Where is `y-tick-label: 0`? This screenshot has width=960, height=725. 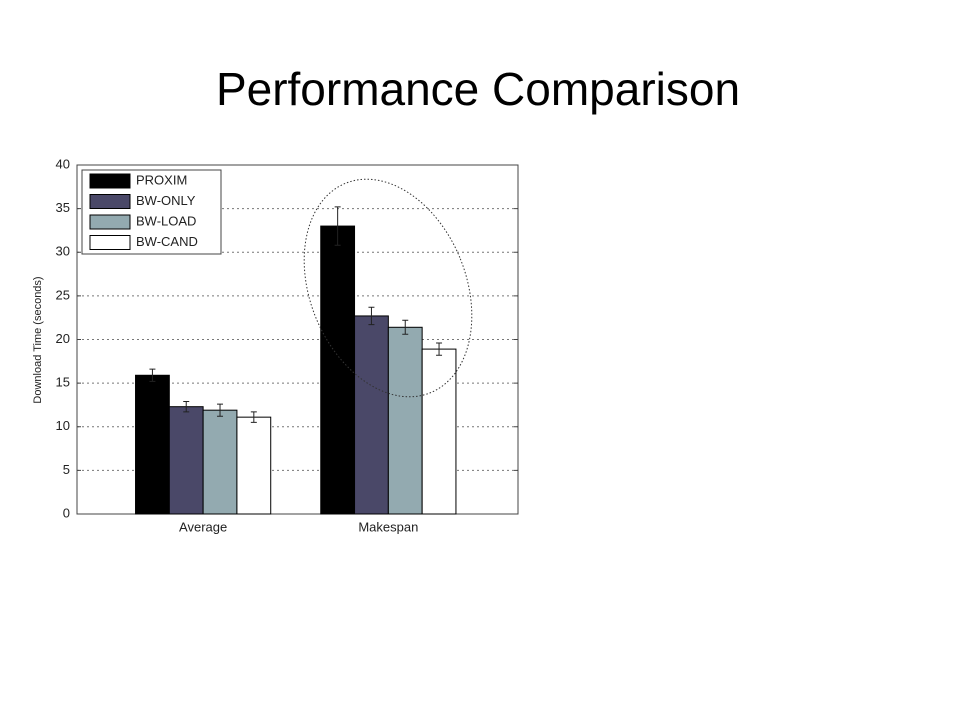
y-tick-label: 0 is located at coordinates (66, 512).